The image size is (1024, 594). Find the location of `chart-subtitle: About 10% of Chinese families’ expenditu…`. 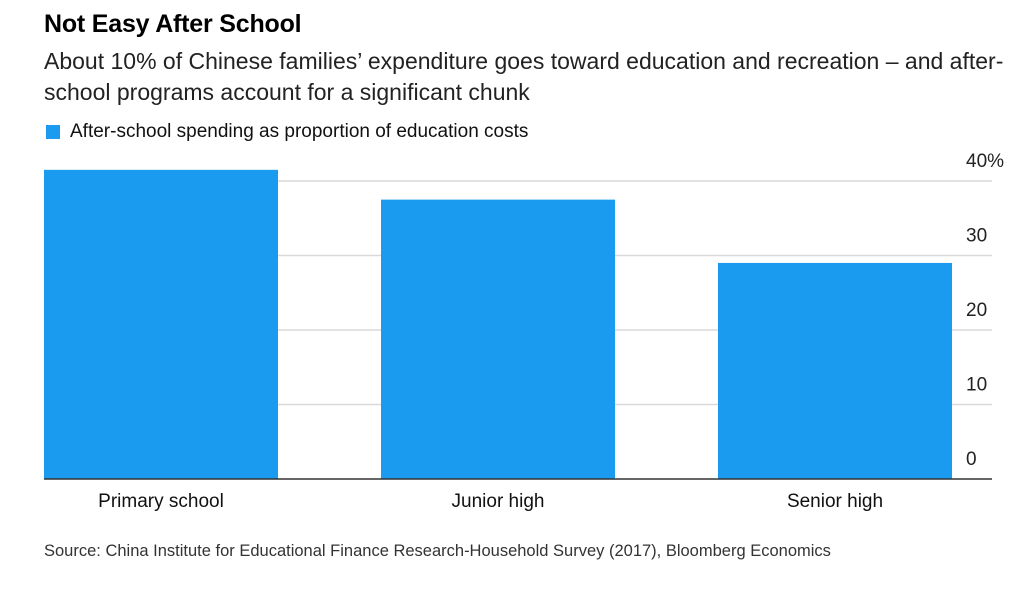

chart-subtitle: About 10% of Chinese families’ expenditu… is located at coordinates (524, 76).